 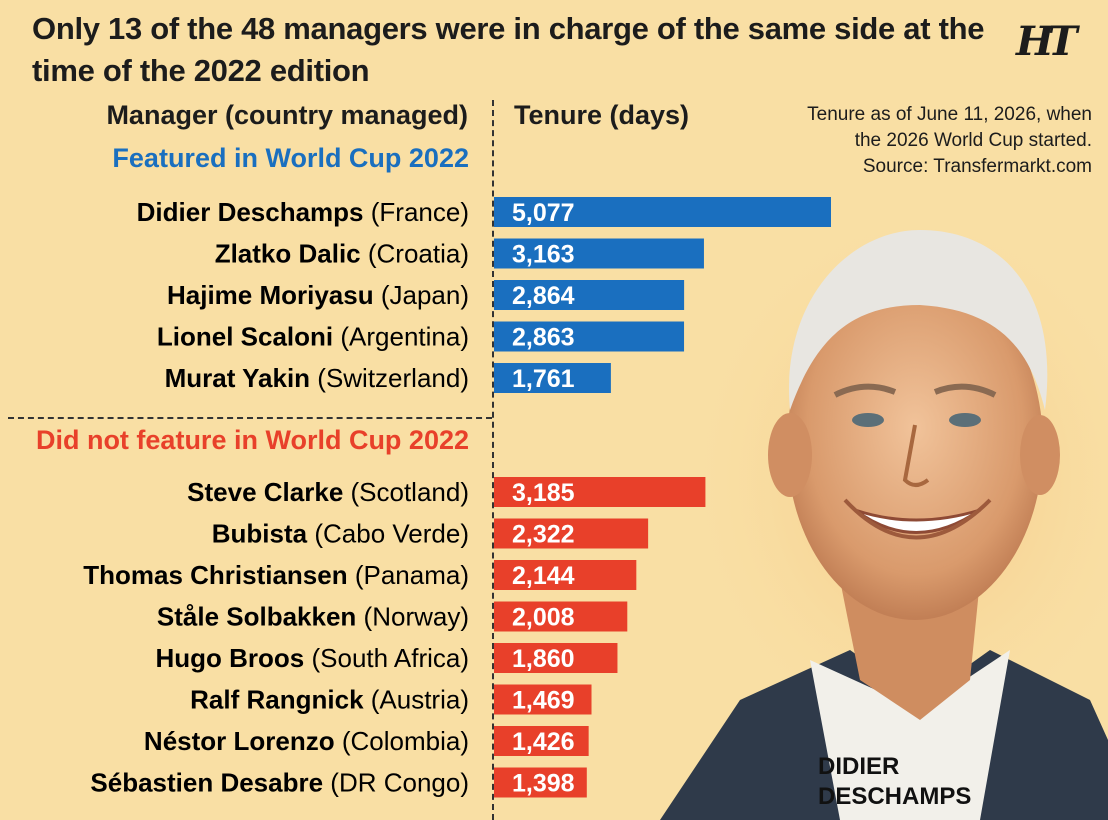 I want to click on note-line-1: Tenure as of June 11, 2026, when, so click(x=949, y=114).